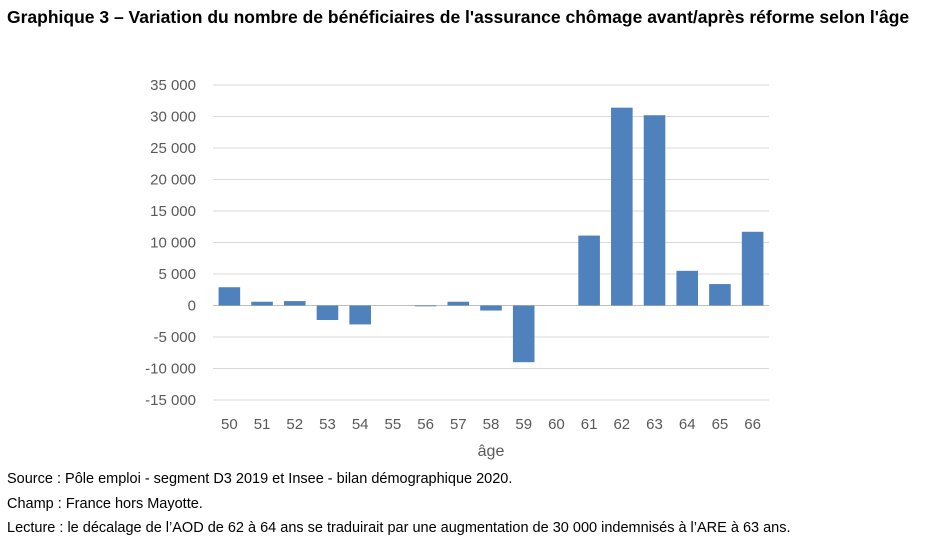 This screenshot has height=547, width=945. I want to click on x-tick-label: 54, so click(360, 424).